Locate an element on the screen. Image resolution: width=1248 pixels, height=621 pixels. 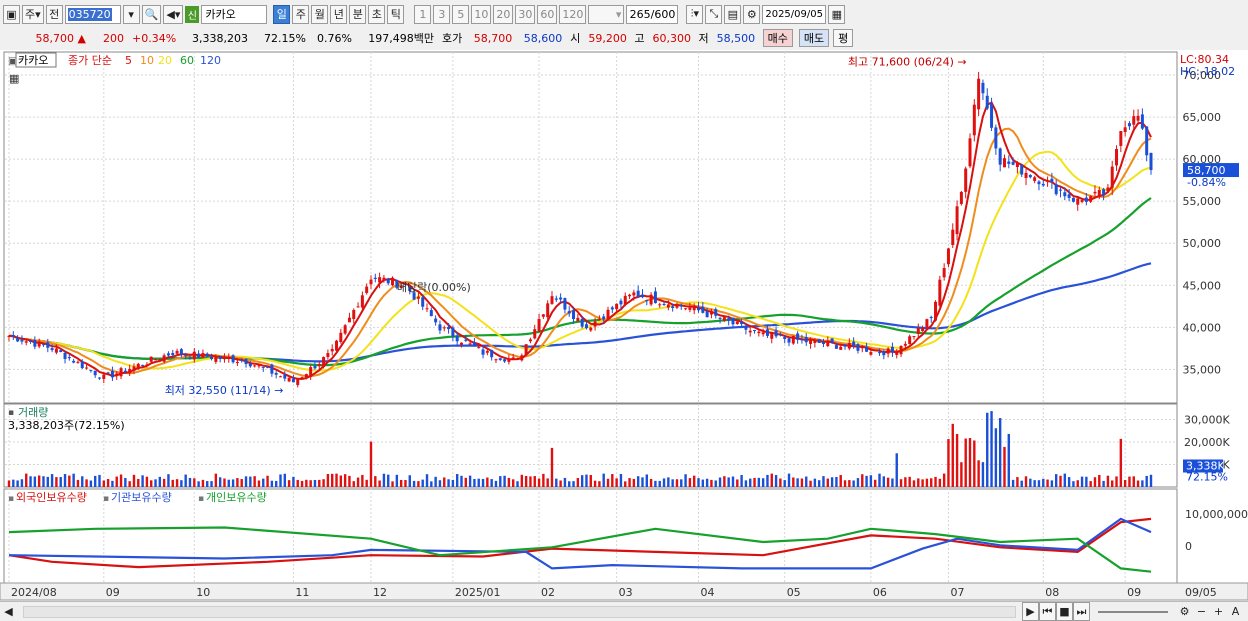
interval-120-button: 120 is located at coordinates (573, 14).